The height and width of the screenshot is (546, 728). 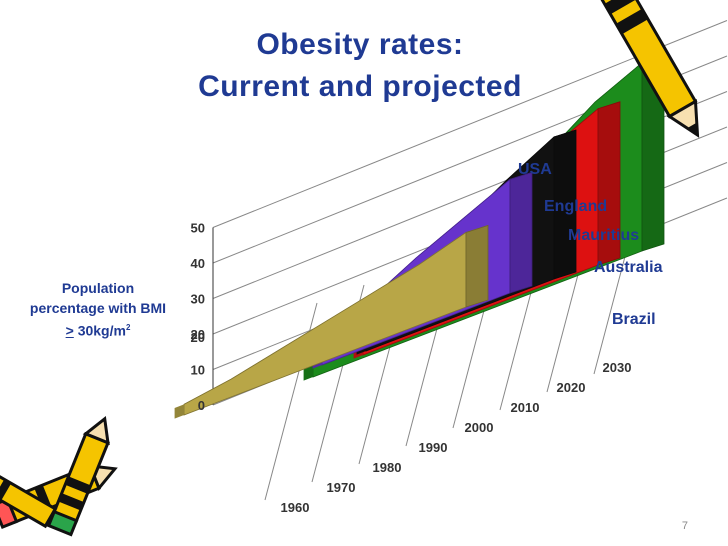 I want to click on x-tick-label: 1990, so click(x=433, y=447).